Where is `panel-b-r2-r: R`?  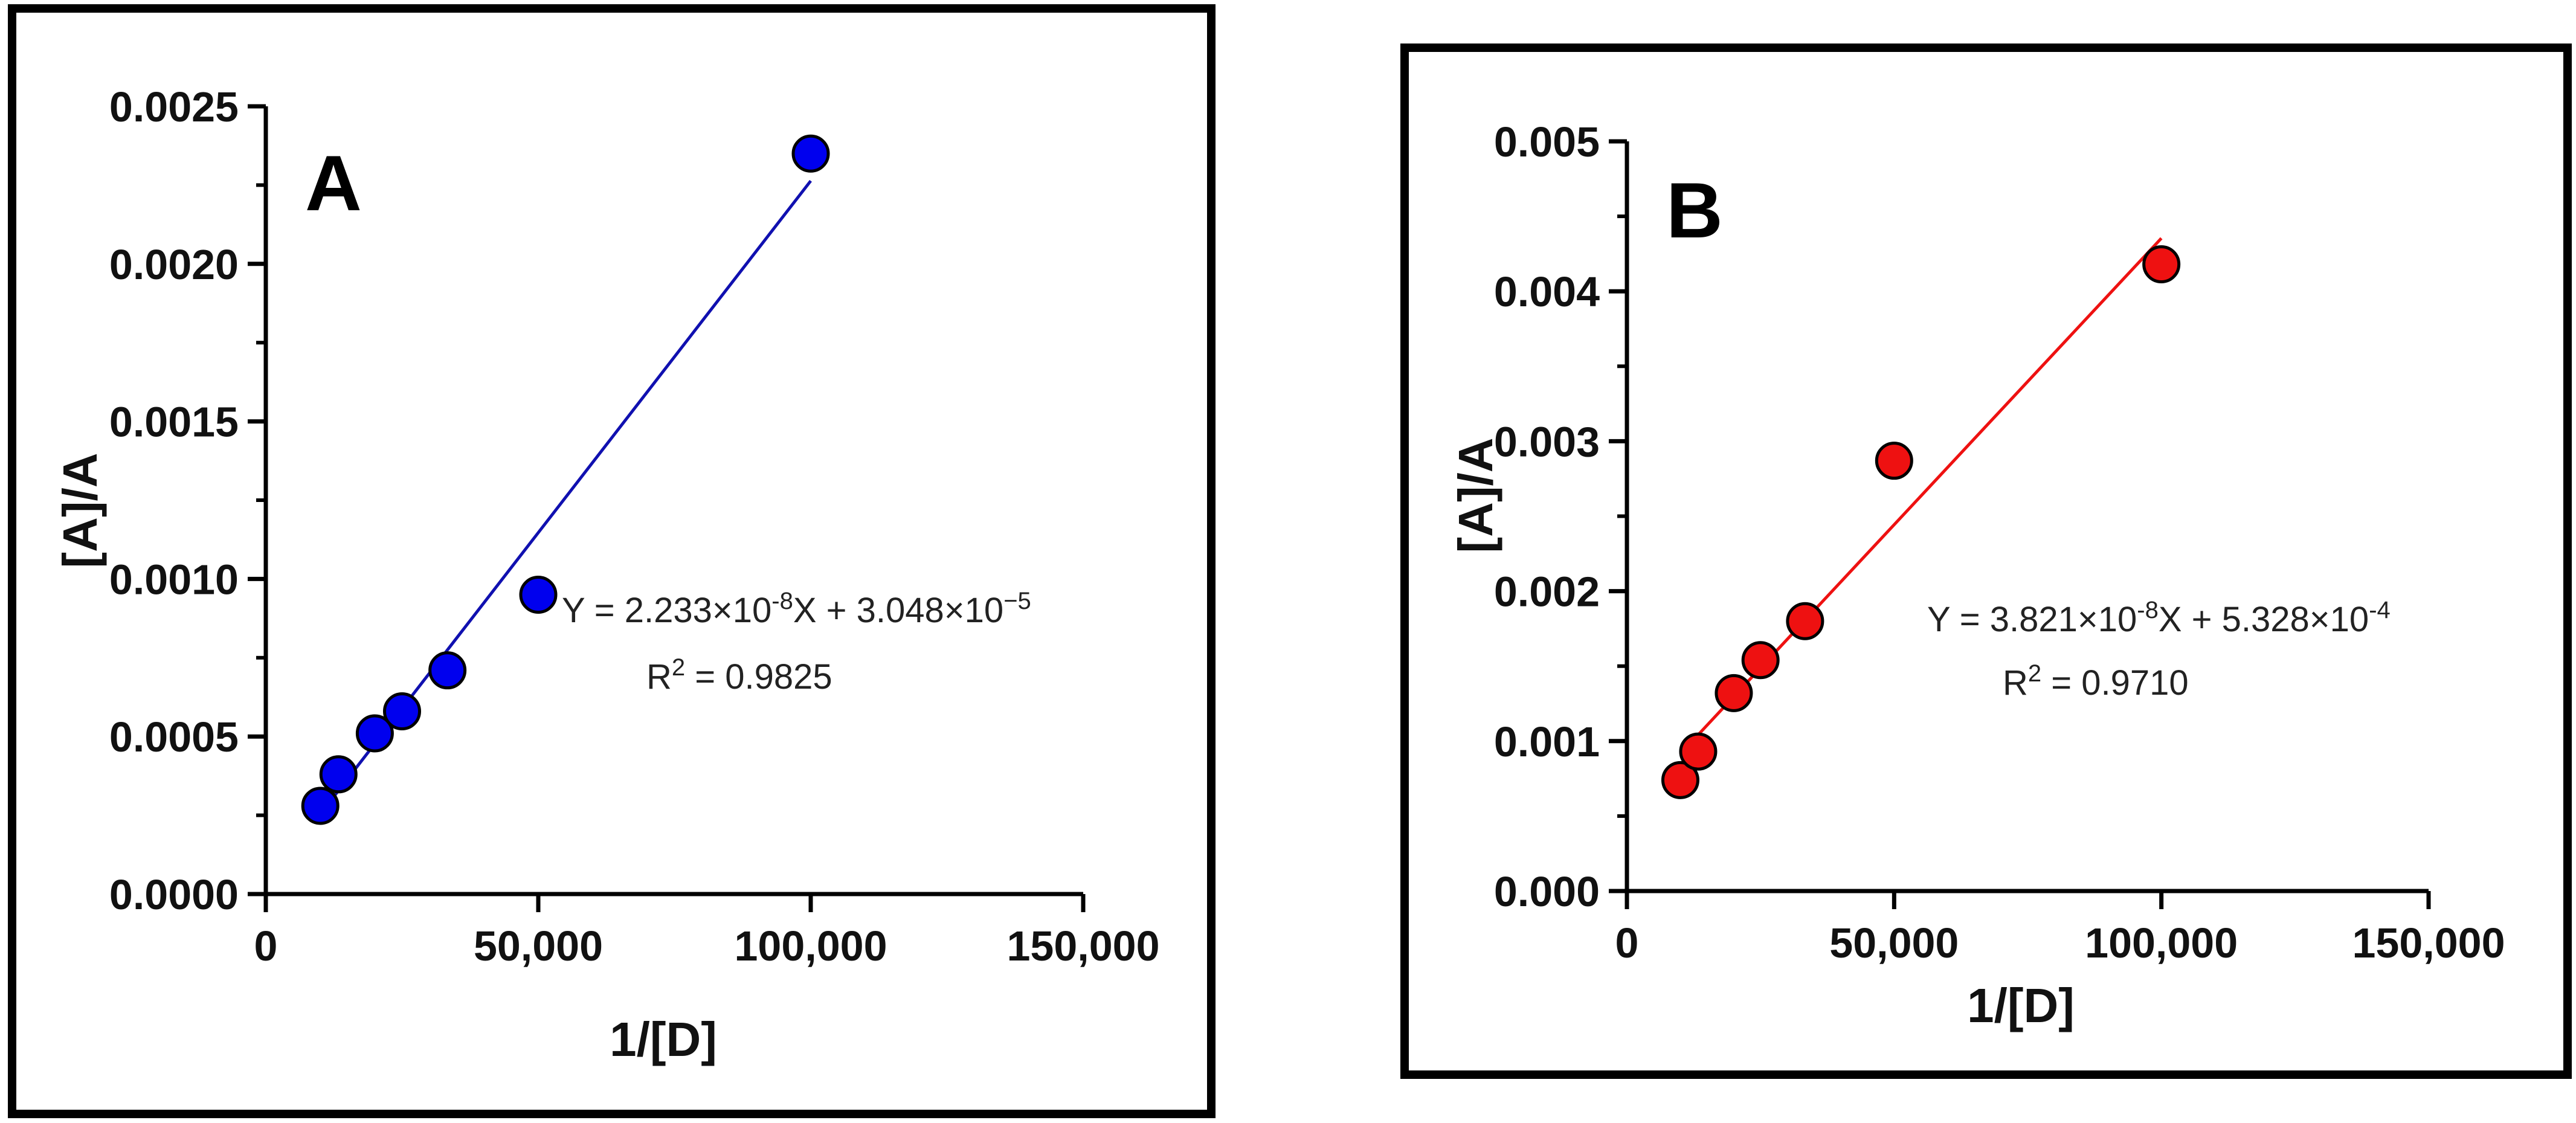
panel-b-r2-r: R is located at coordinates (2015, 683).